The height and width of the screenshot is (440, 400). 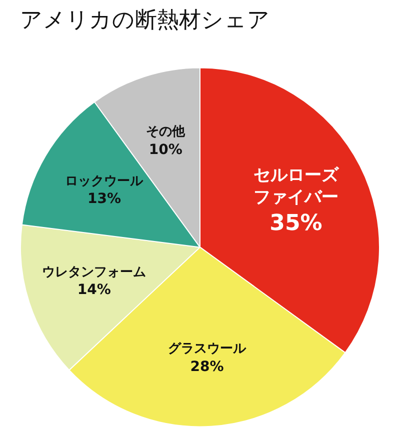 What do you see at coordinates (94, 272) in the screenshot?
I see `slice-label: ウレタンフォーム` at bounding box center [94, 272].